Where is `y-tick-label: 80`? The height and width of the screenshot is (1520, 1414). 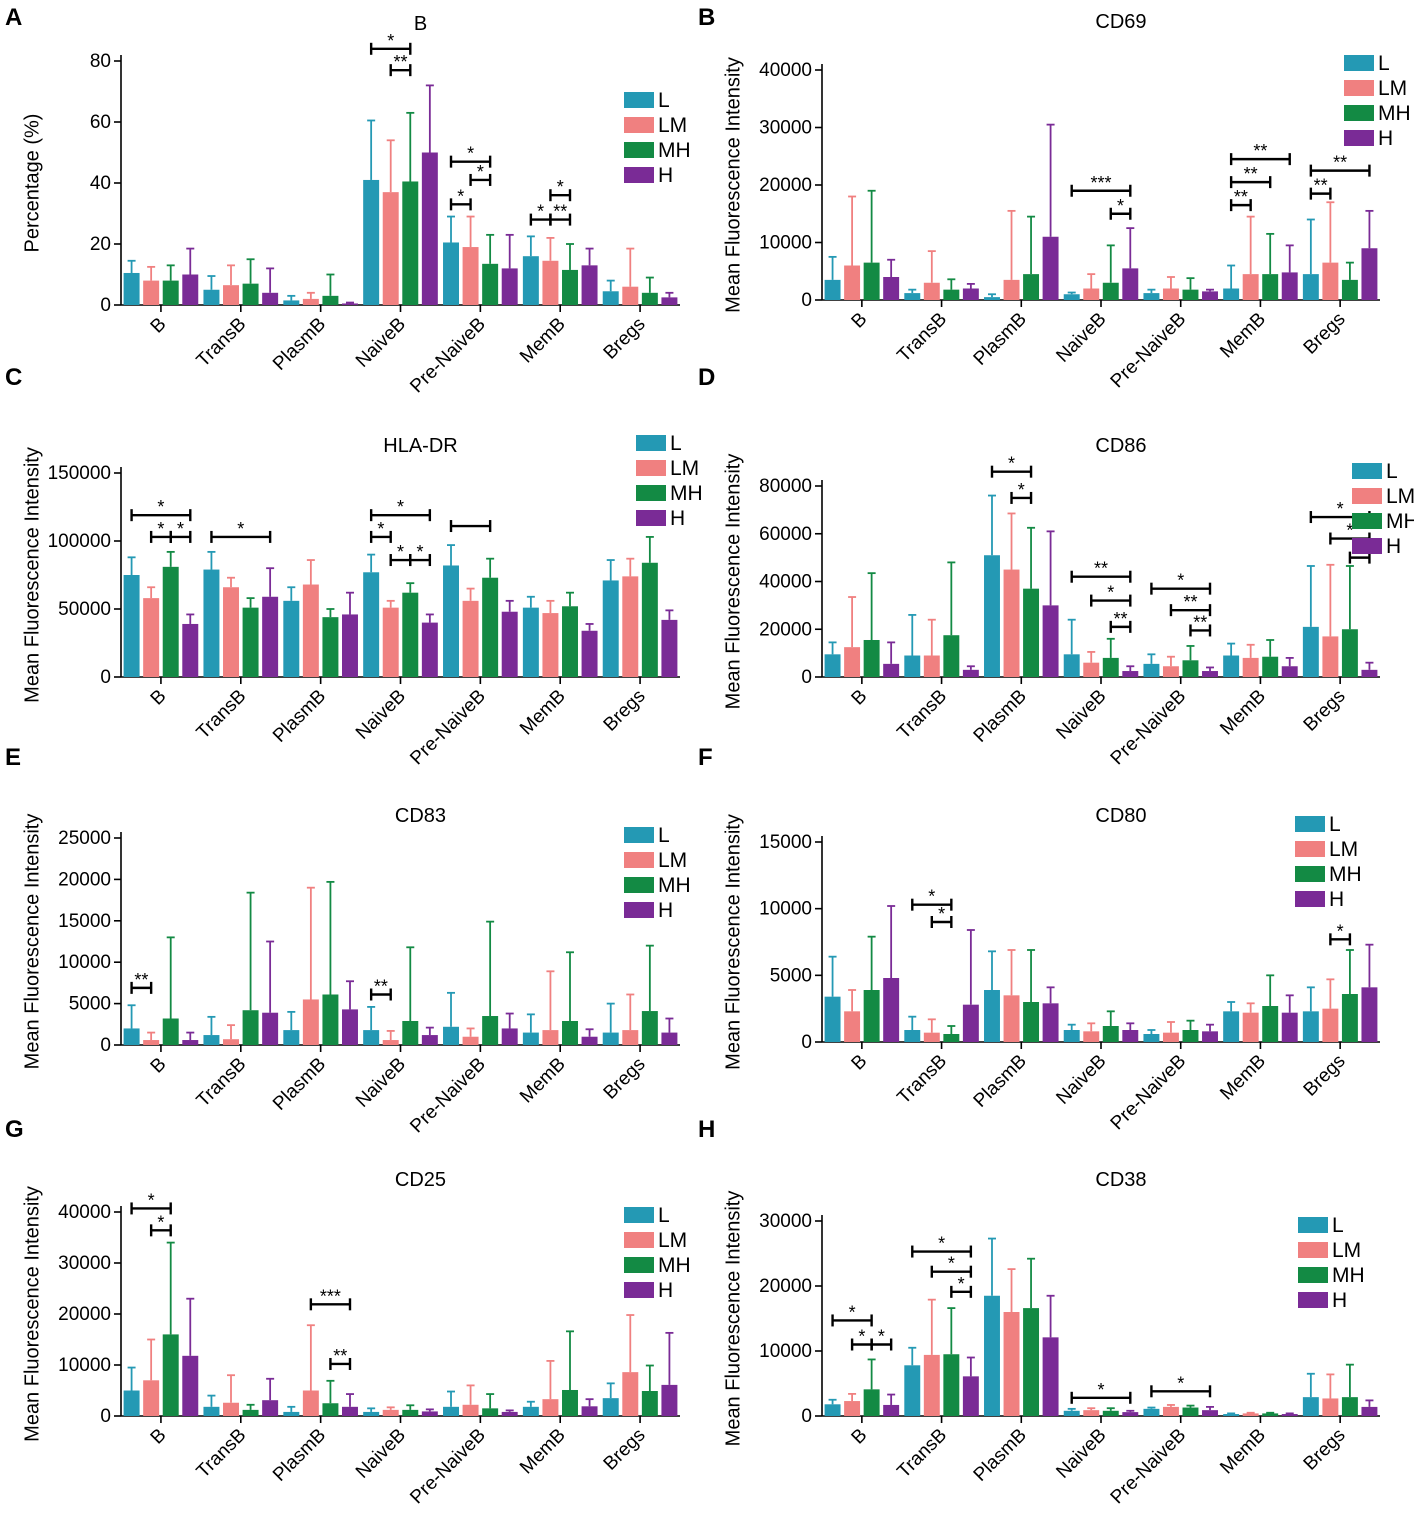 y-tick-label: 80 is located at coordinates (100, 61).